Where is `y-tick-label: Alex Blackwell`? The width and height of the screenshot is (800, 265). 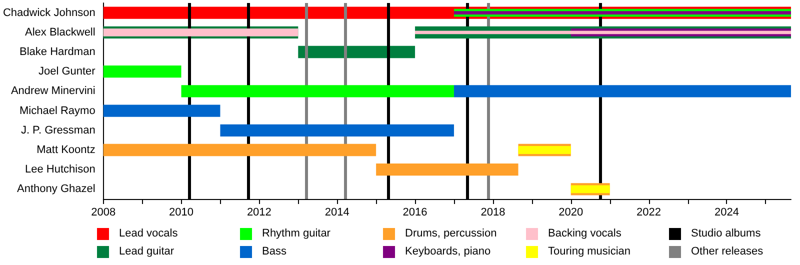 y-tick-label: Alex Blackwell is located at coordinates (60, 32).